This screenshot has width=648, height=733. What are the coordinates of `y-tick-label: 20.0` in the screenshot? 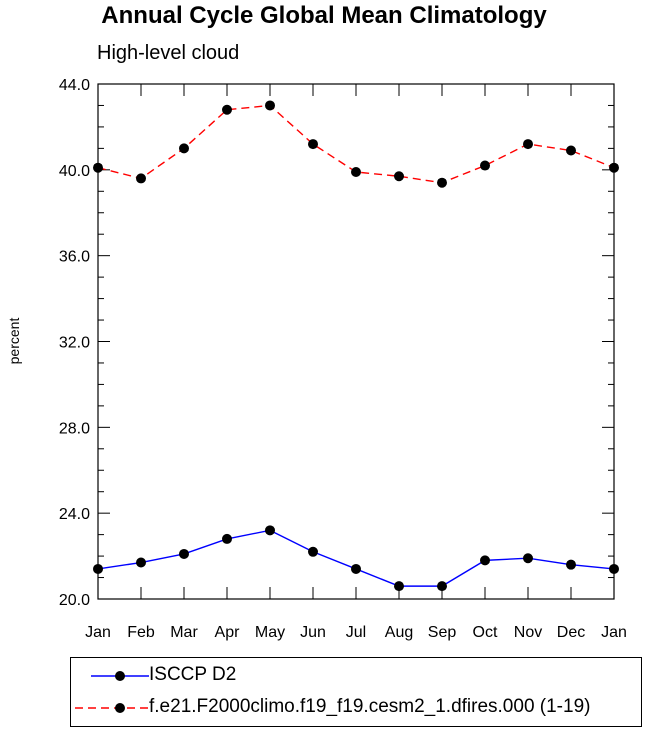 It's located at (74, 600).